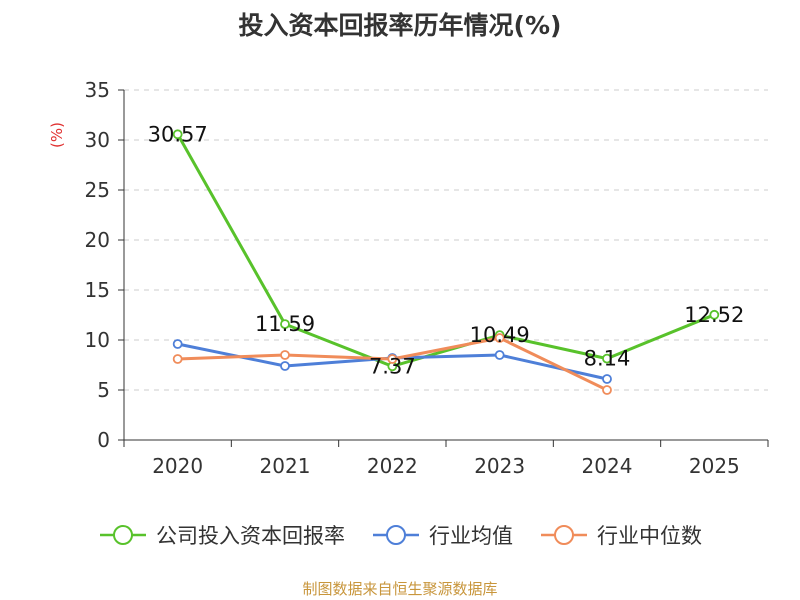 This screenshot has width=800, height=600. Describe the element at coordinates (97, 140) in the screenshot. I see `y-tick-label: 30` at that location.